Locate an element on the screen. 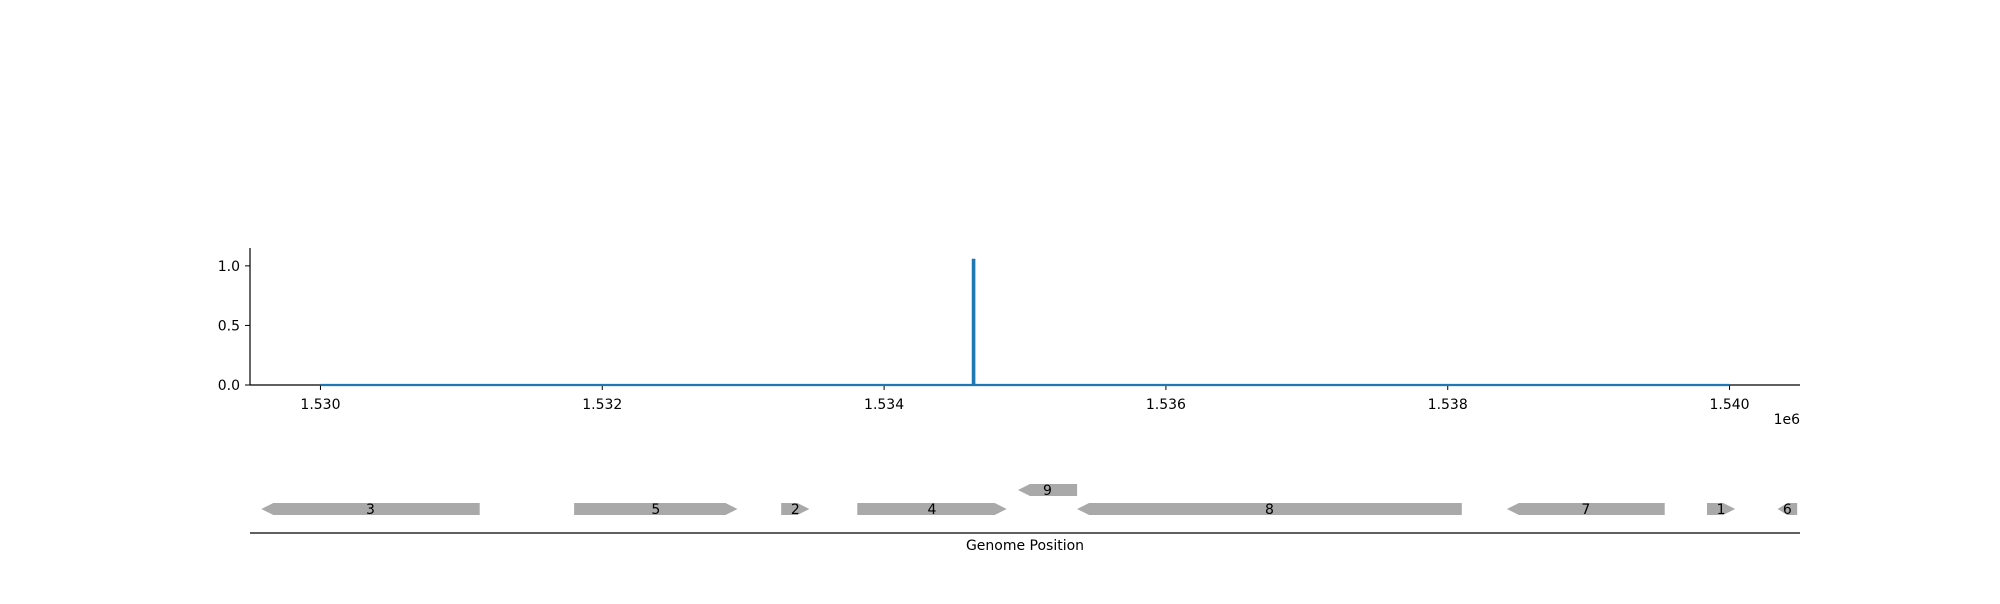 This screenshot has width=2000, height=604. gene-label-7: 7 is located at coordinates (1585, 510).